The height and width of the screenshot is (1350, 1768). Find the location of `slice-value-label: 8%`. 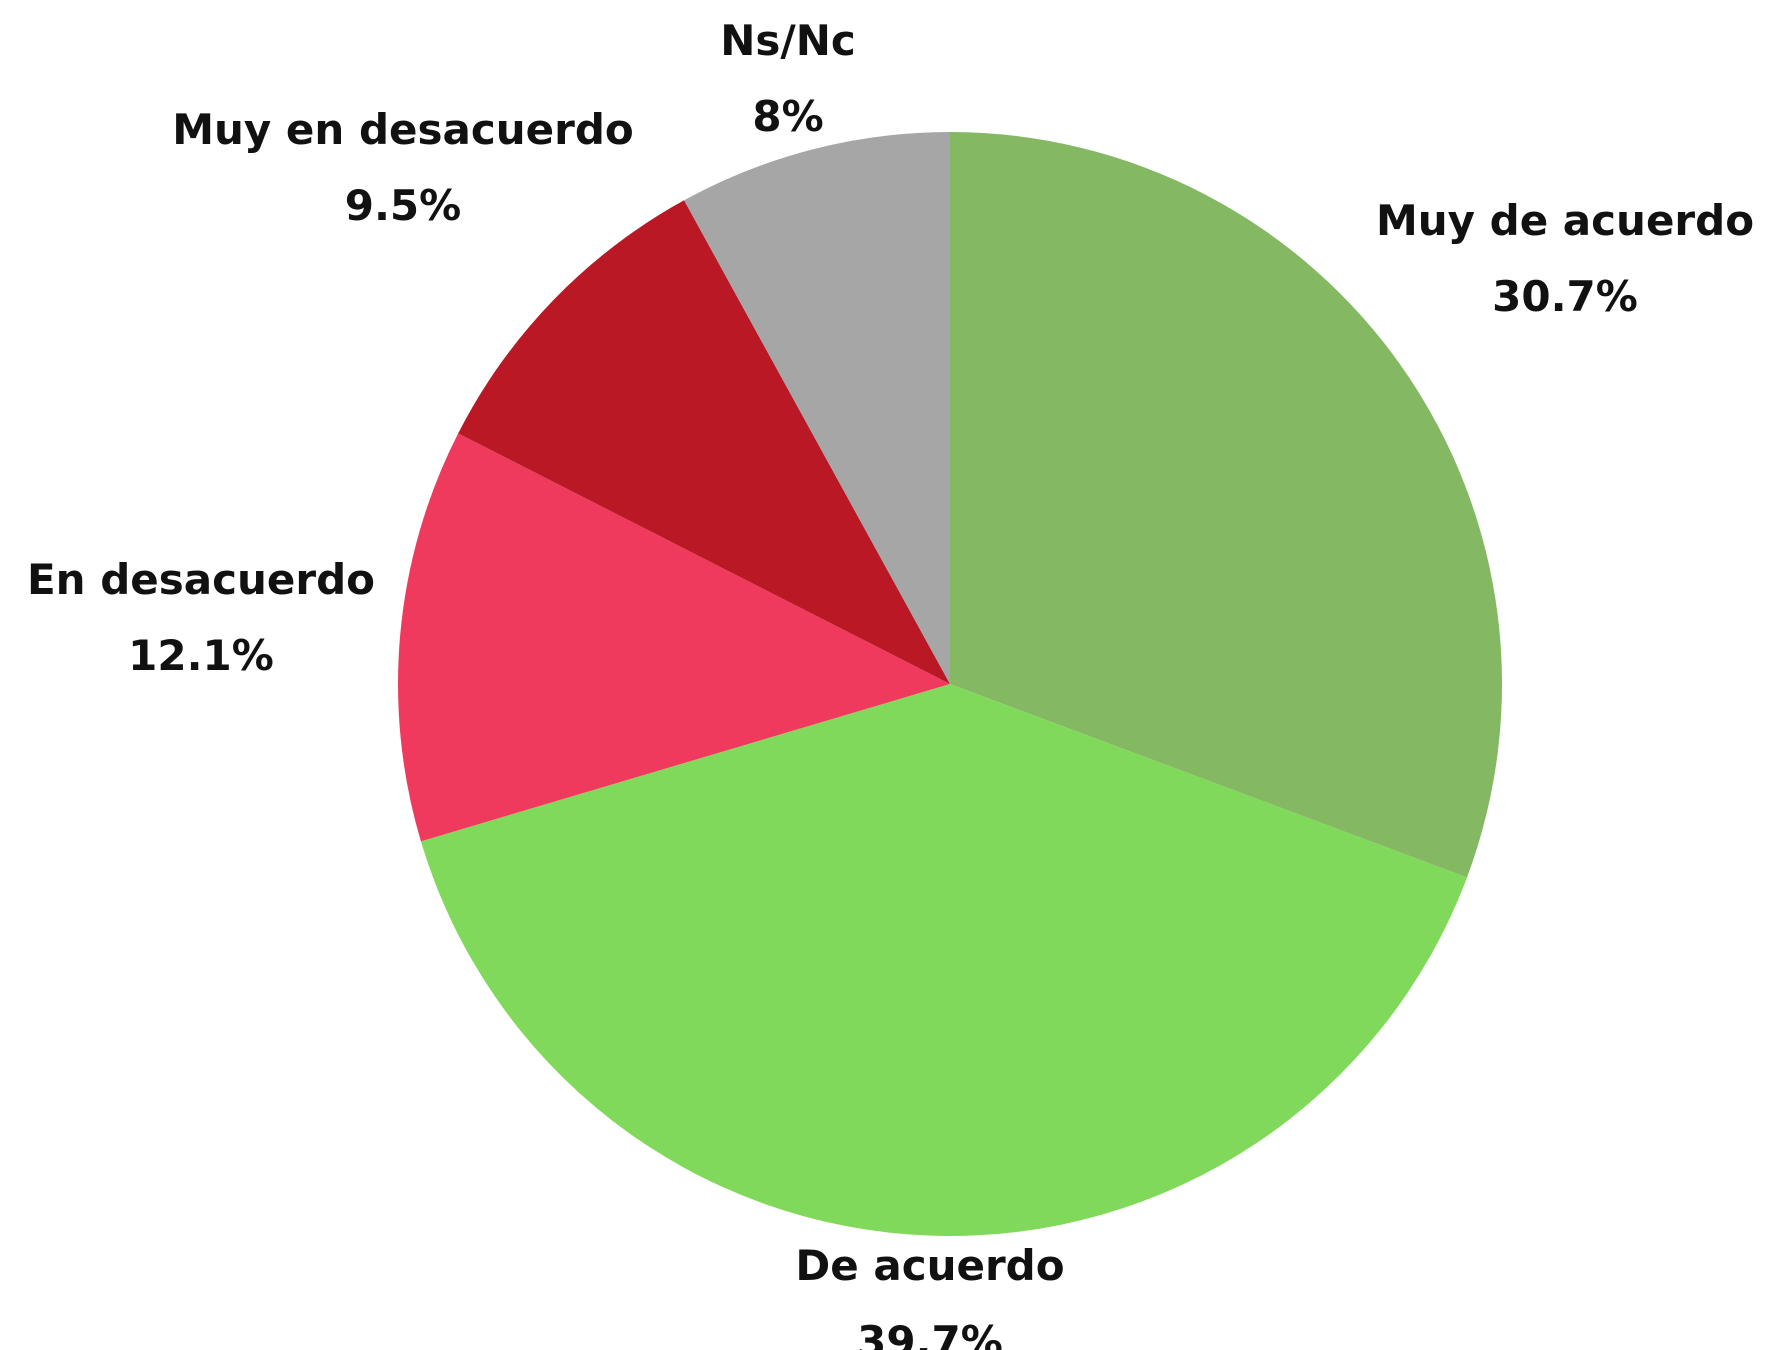

slice-value-label: 8% is located at coordinates (787, 116).